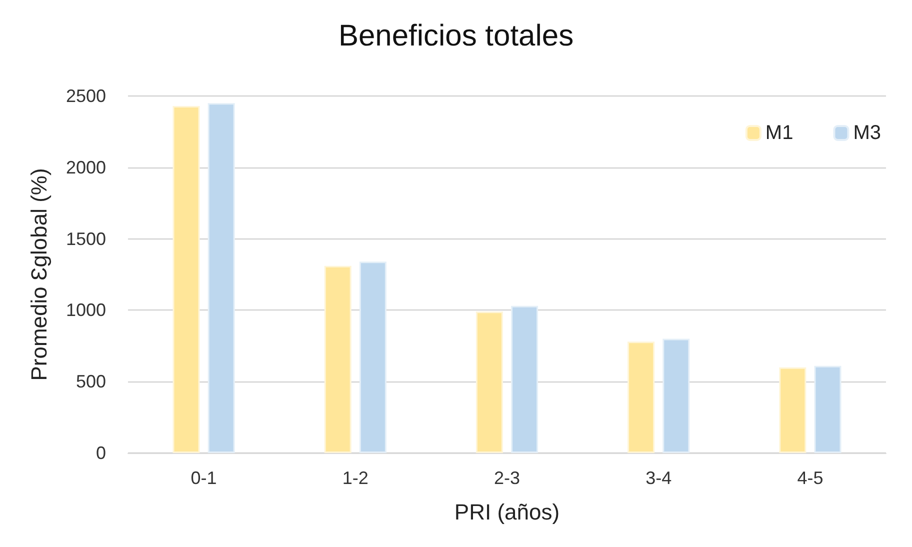 The height and width of the screenshot is (547, 912). Describe the element at coordinates (86, 238) in the screenshot. I see `y-tick-label: 1500` at that location.